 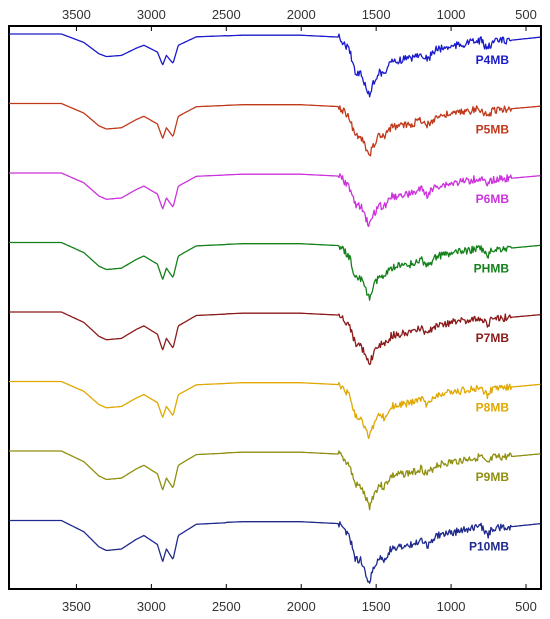 I want to click on bottom-tick-label-500: 500, so click(x=526, y=606).